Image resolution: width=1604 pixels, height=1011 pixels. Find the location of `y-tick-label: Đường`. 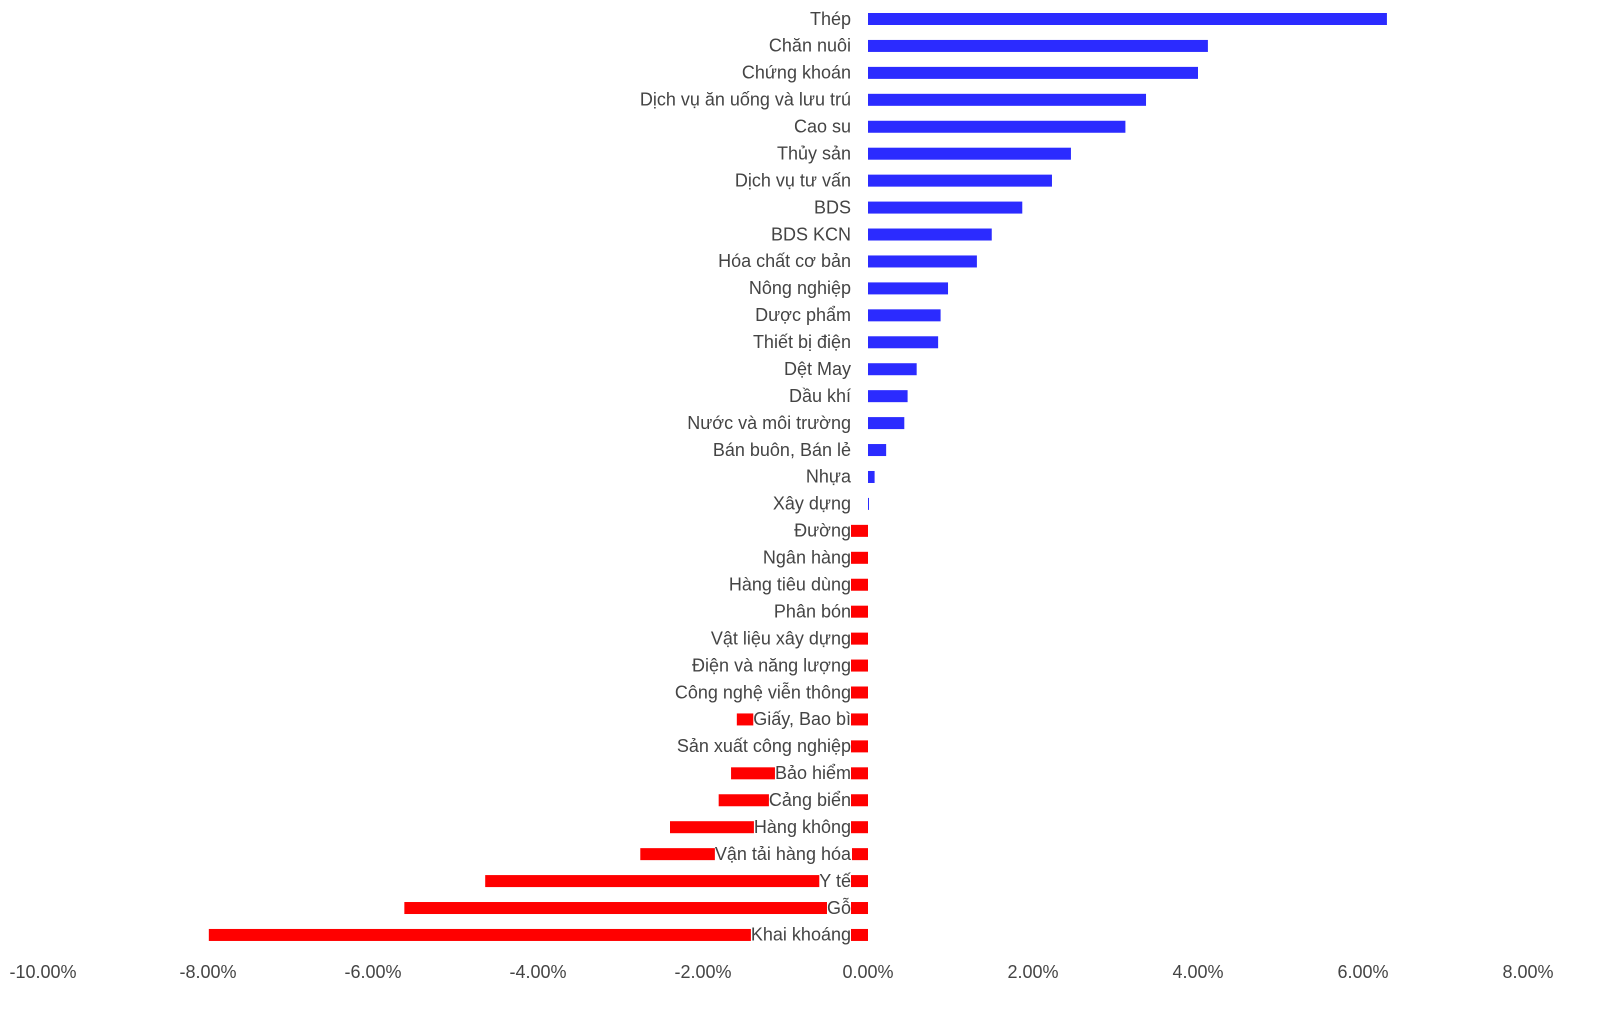

y-tick-label: Đường is located at coordinates (822, 531).